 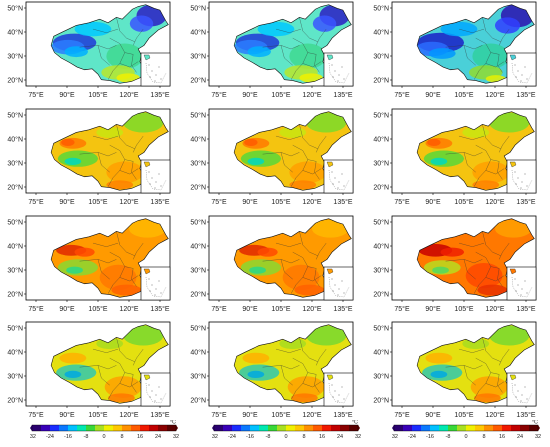 What do you see at coordinates (539, 428) in the screenshot?
I see `colorbar-right-arrow` at bounding box center [539, 428].